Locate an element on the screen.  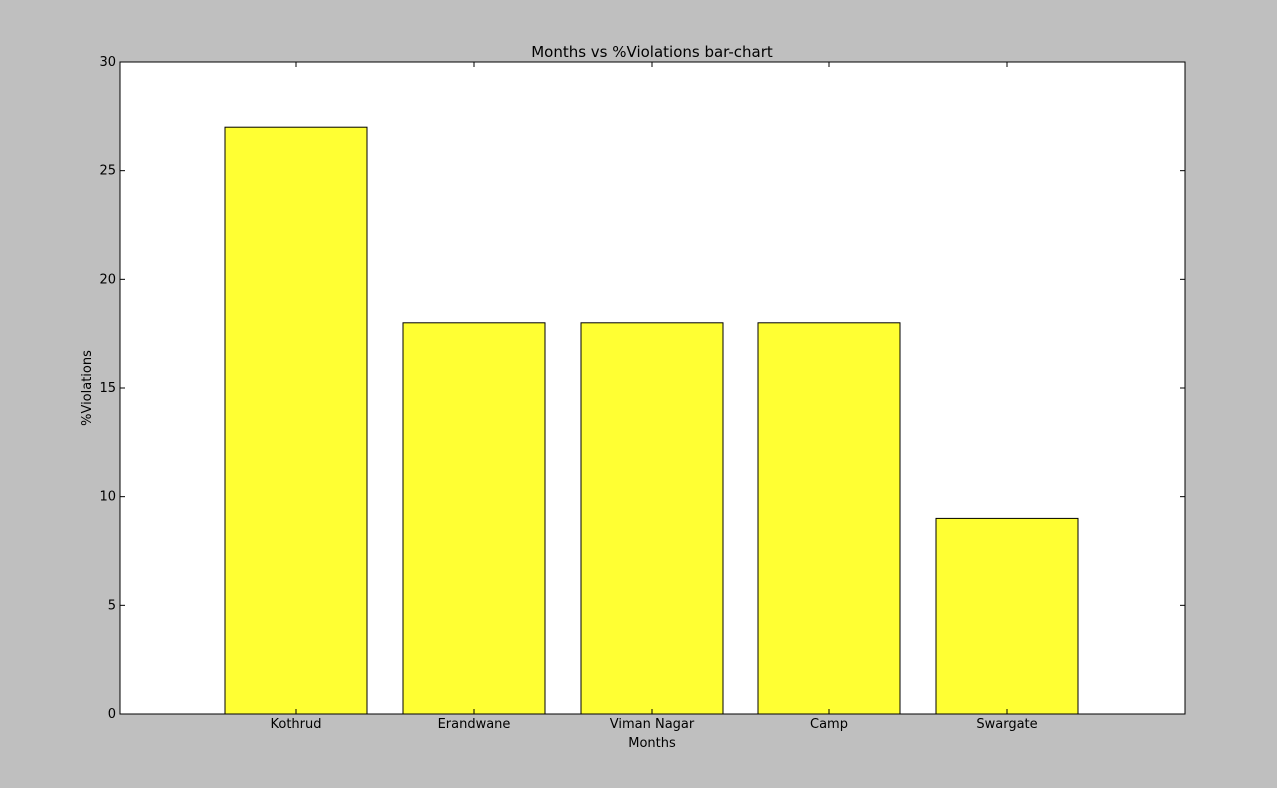
y-tick-label: 0 is located at coordinates (112, 714).